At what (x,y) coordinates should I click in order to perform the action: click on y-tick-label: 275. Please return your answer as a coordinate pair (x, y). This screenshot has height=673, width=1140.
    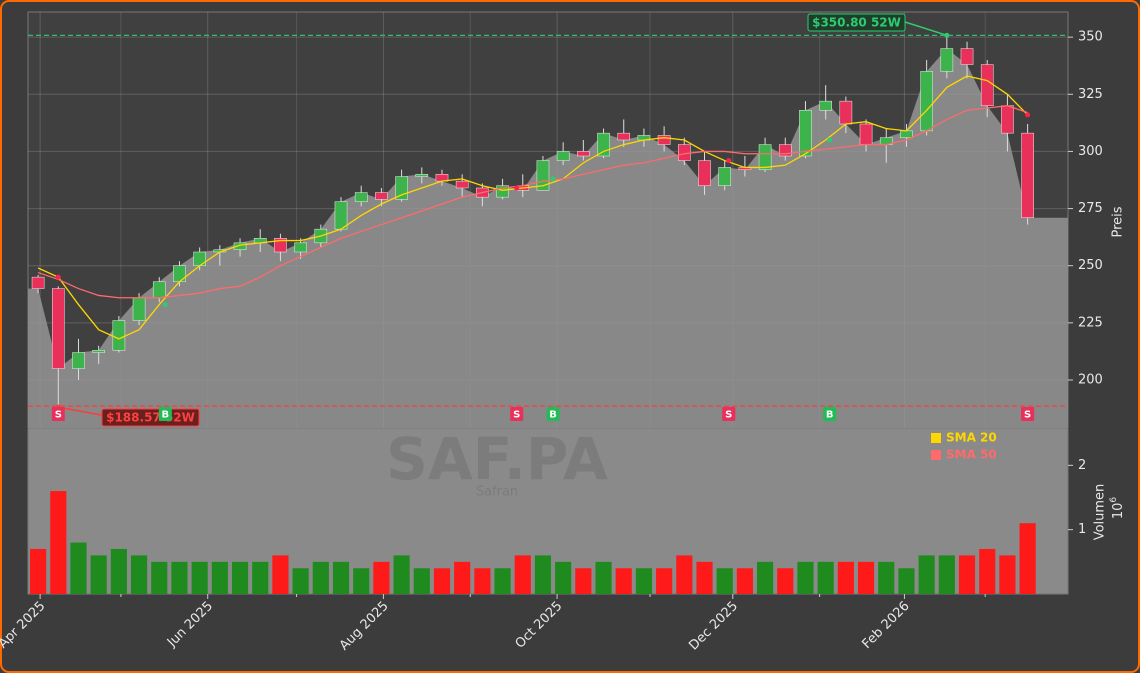
    Looking at the image, I should click on (1090, 208).